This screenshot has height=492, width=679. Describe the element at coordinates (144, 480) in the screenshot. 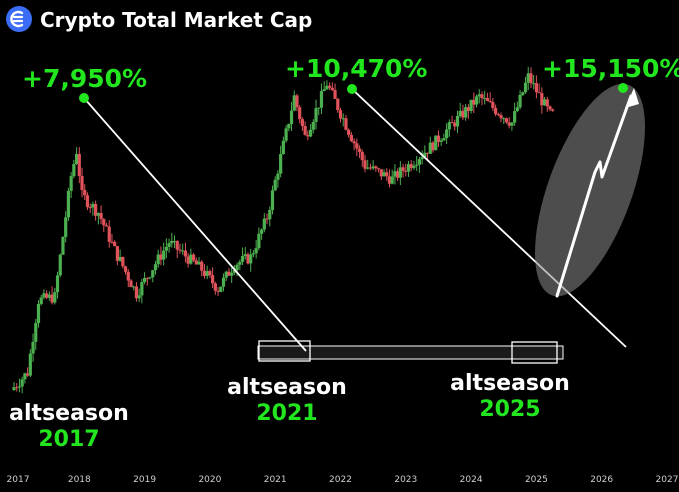

I see `x-tick-label: 2019` at that location.